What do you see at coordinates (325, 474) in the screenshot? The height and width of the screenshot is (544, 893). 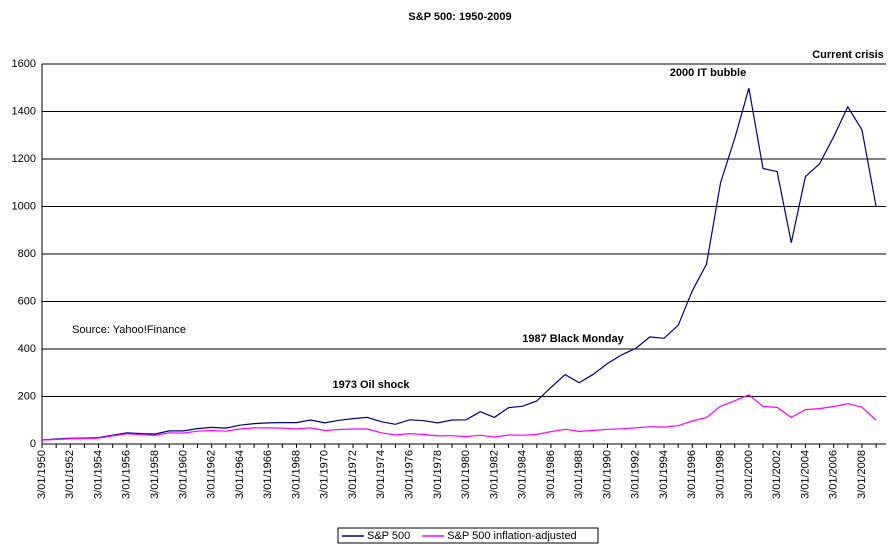 I see `x-tick-label: 3/01/1970` at bounding box center [325, 474].